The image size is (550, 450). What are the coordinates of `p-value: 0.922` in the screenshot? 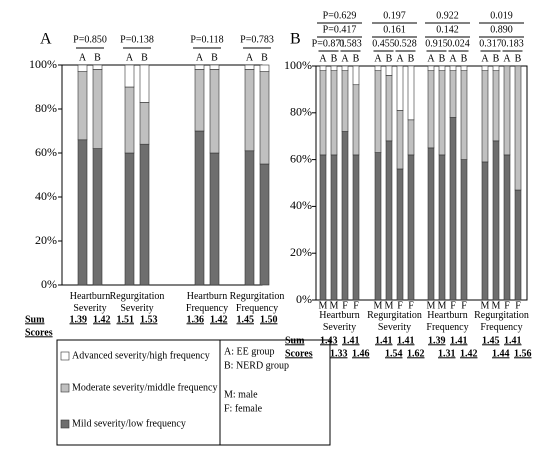 It's located at (447, 15).